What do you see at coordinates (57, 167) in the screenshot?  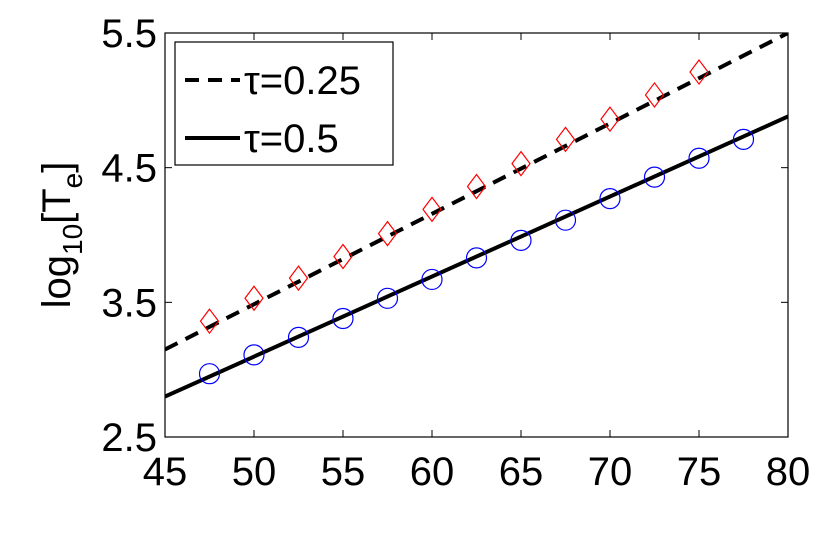 I see `y-label-part: ]` at bounding box center [57, 167].